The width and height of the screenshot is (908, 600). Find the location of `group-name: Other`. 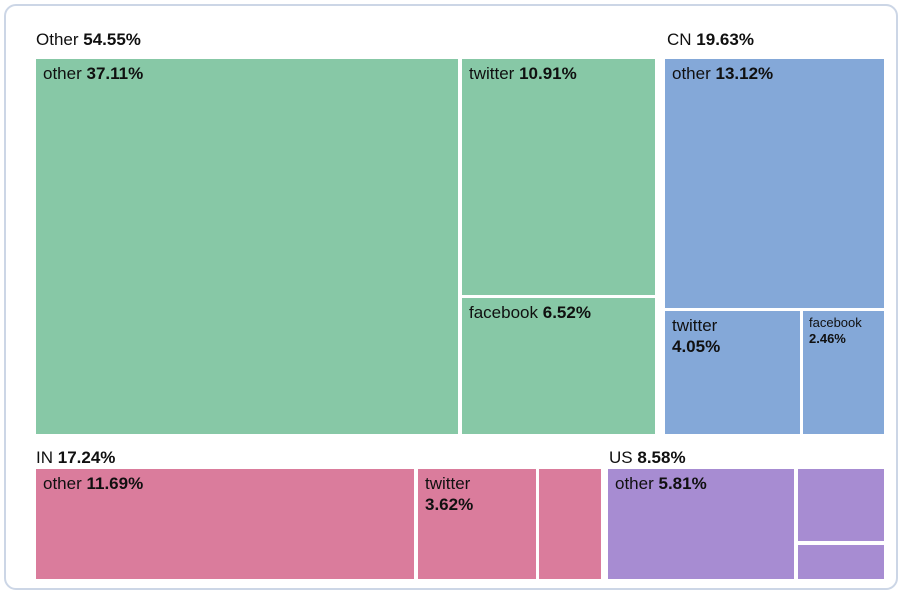

group-name: Other is located at coordinates (57, 39).